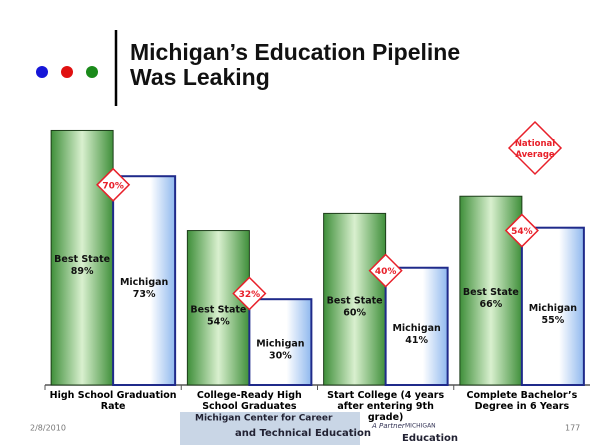 Image resolution: width=592 pixels, height=445 pixels. I want to click on logo-text: Education, so click(430, 438).